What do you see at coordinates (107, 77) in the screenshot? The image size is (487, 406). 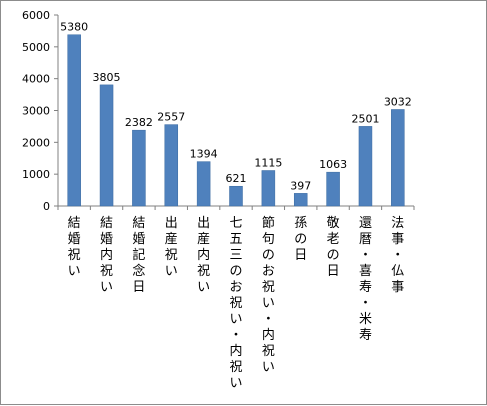 I see `data-label: 3805` at bounding box center [107, 77].